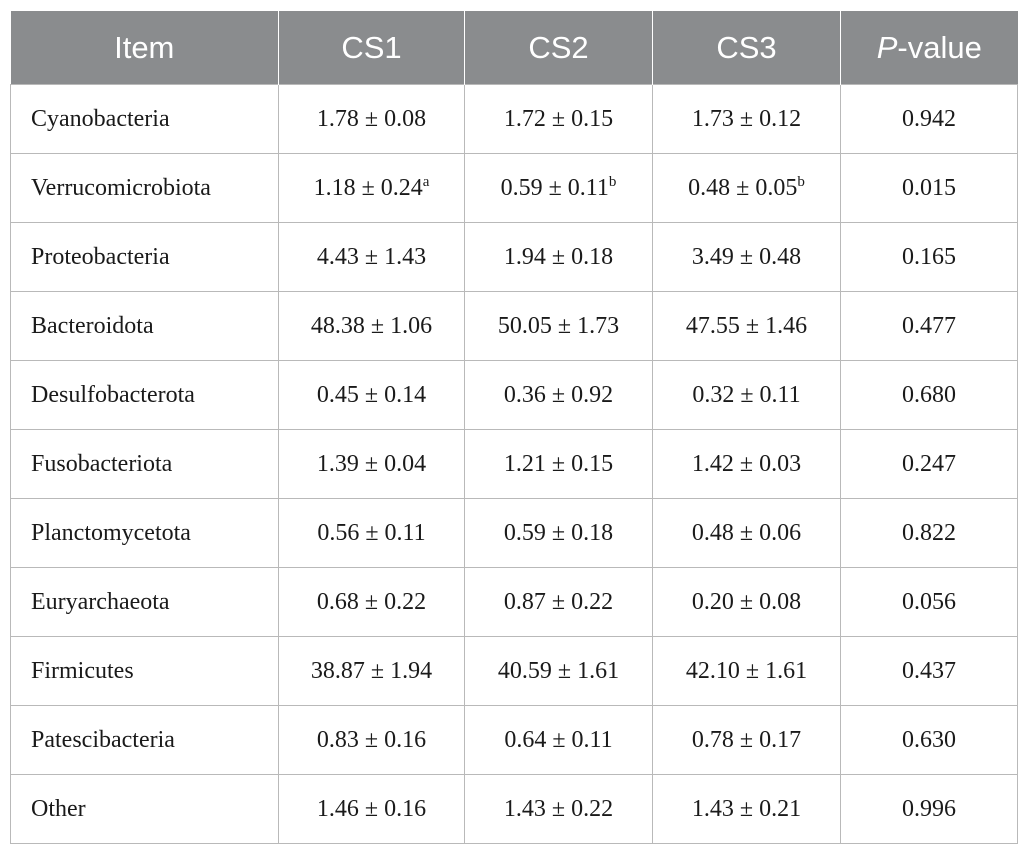 The image size is (1025, 857). I want to click on cell-cs1: 1.78 ± 0.08, so click(371, 119).